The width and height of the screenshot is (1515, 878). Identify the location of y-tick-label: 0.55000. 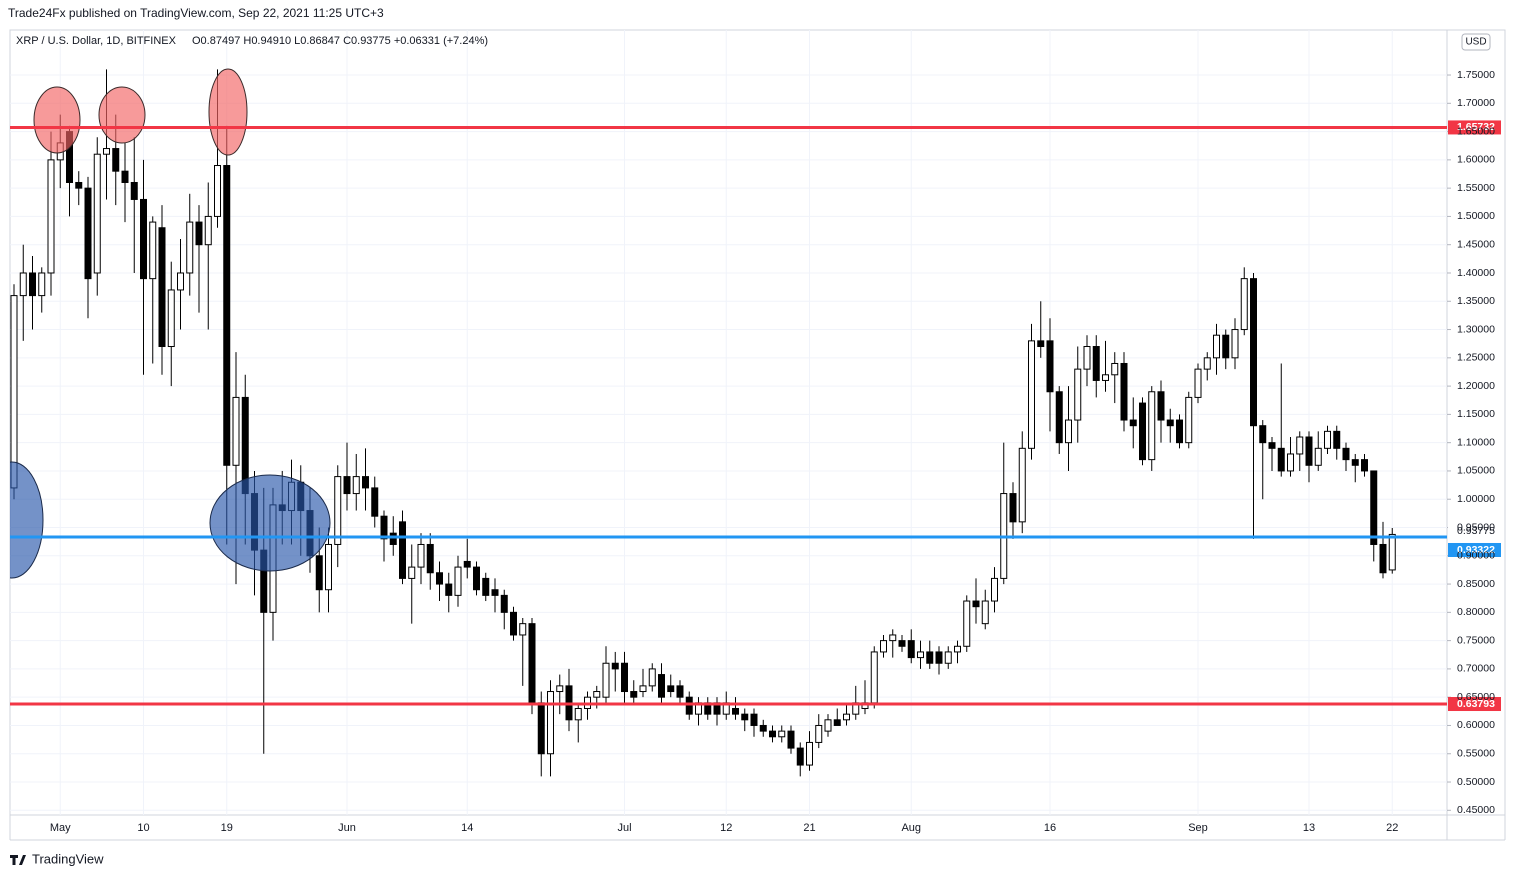
(1476, 754).